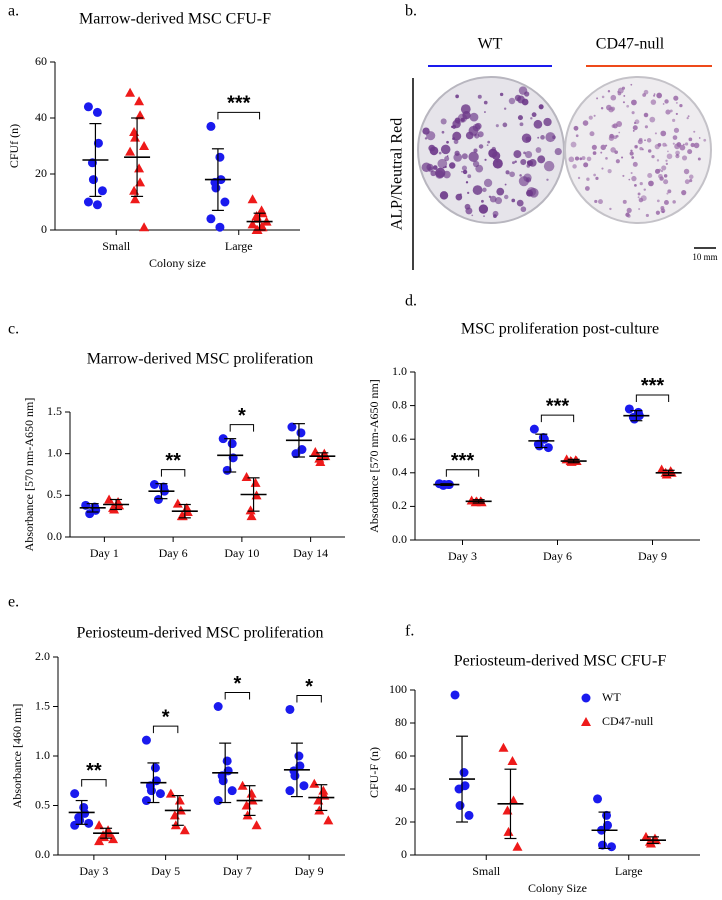 This screenshot has width=722, height=900. Describe the element at coordinates (586, 721) in the screenshot. I see `legend-marker` at that location.